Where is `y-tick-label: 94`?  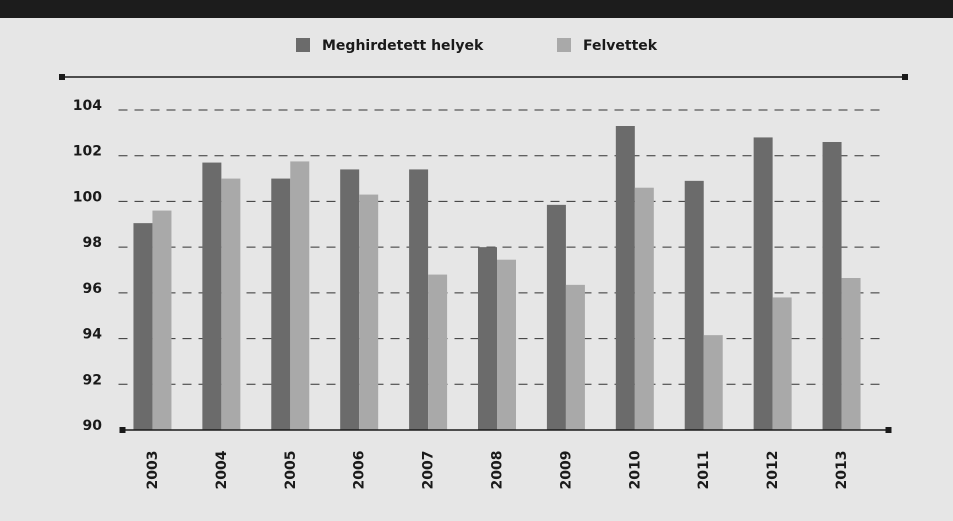
y-tick-label: 94 is located at coordinates (93, 335).